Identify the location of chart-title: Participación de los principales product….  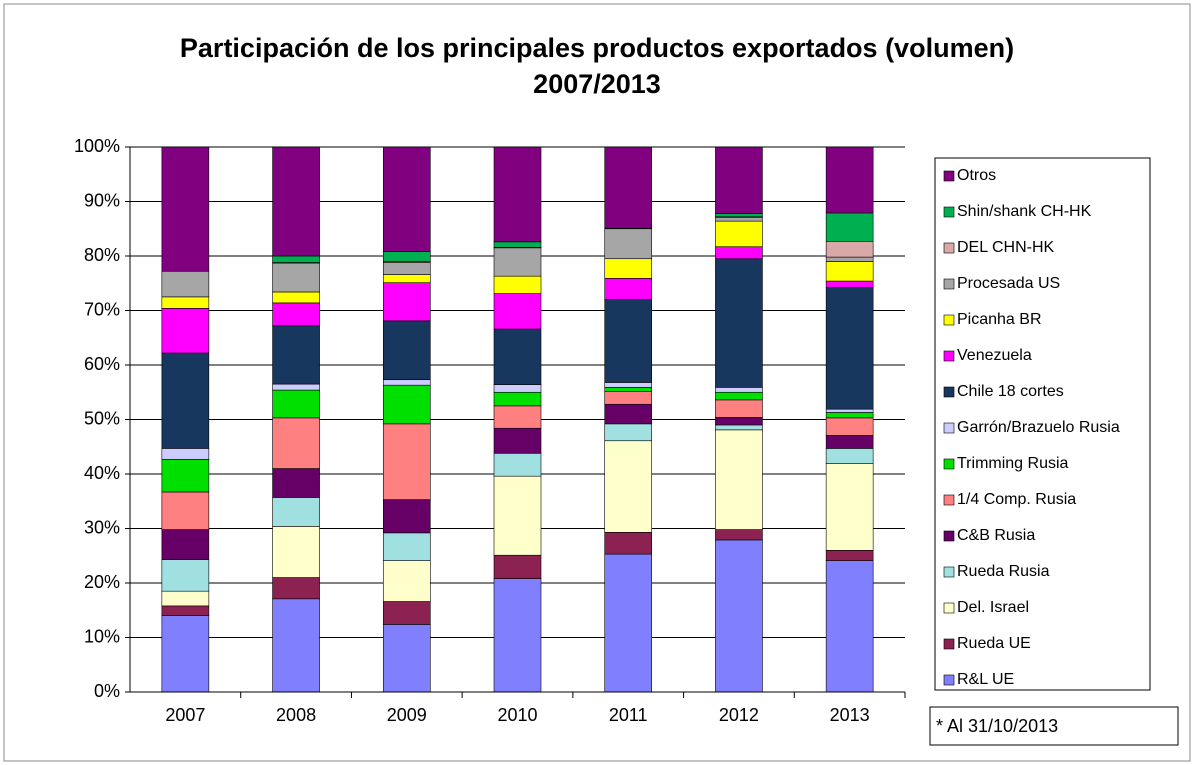
(597, 48).